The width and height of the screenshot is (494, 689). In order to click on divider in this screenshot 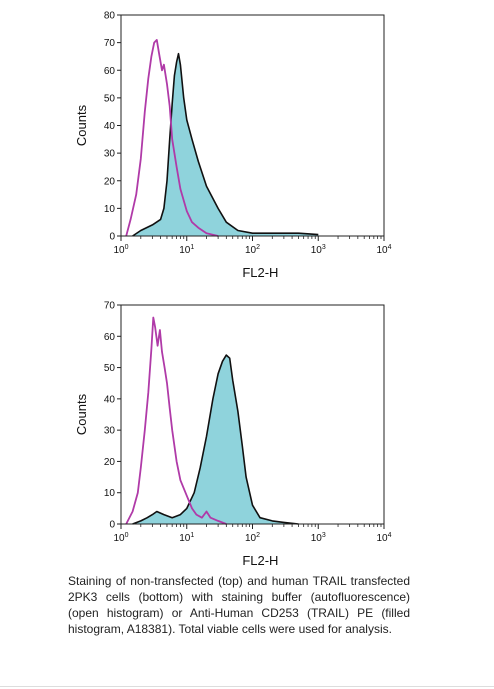, I will do `click(247, 686)`.